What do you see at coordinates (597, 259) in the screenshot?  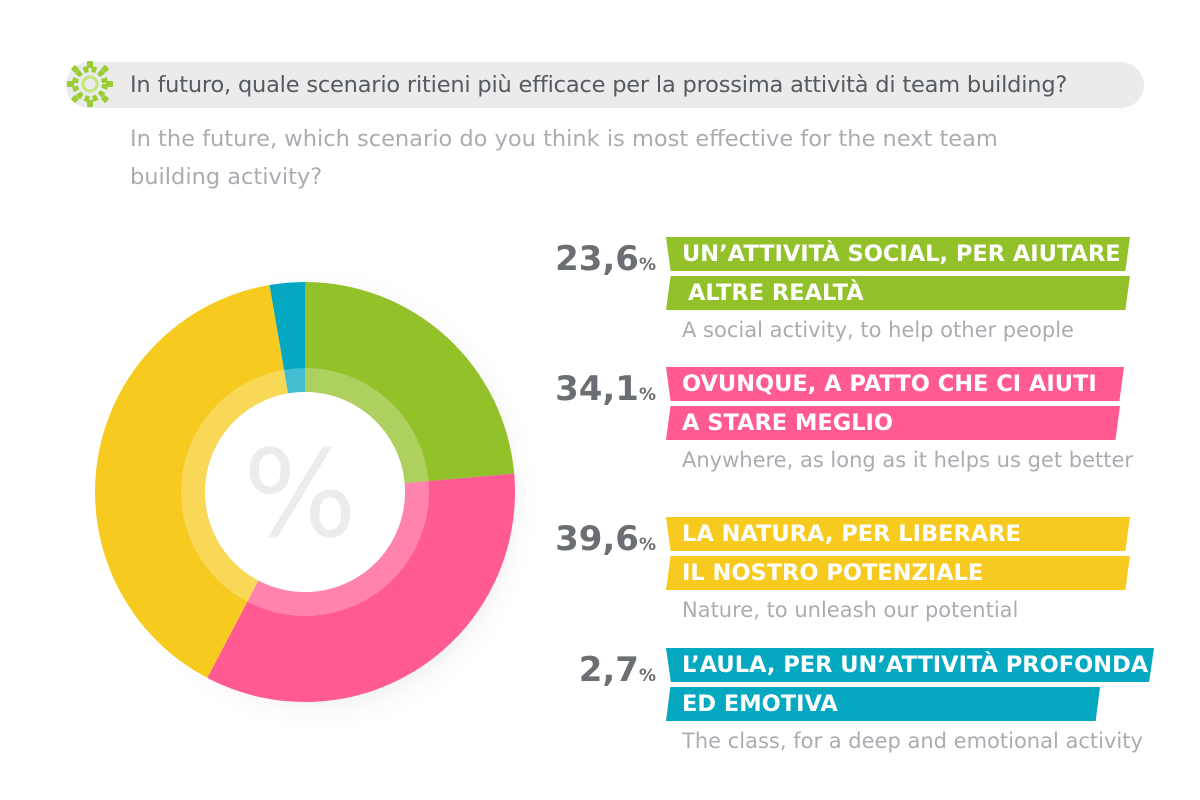 I see `legend-percentage-value: 23,6` at bounding box center [597, 259].